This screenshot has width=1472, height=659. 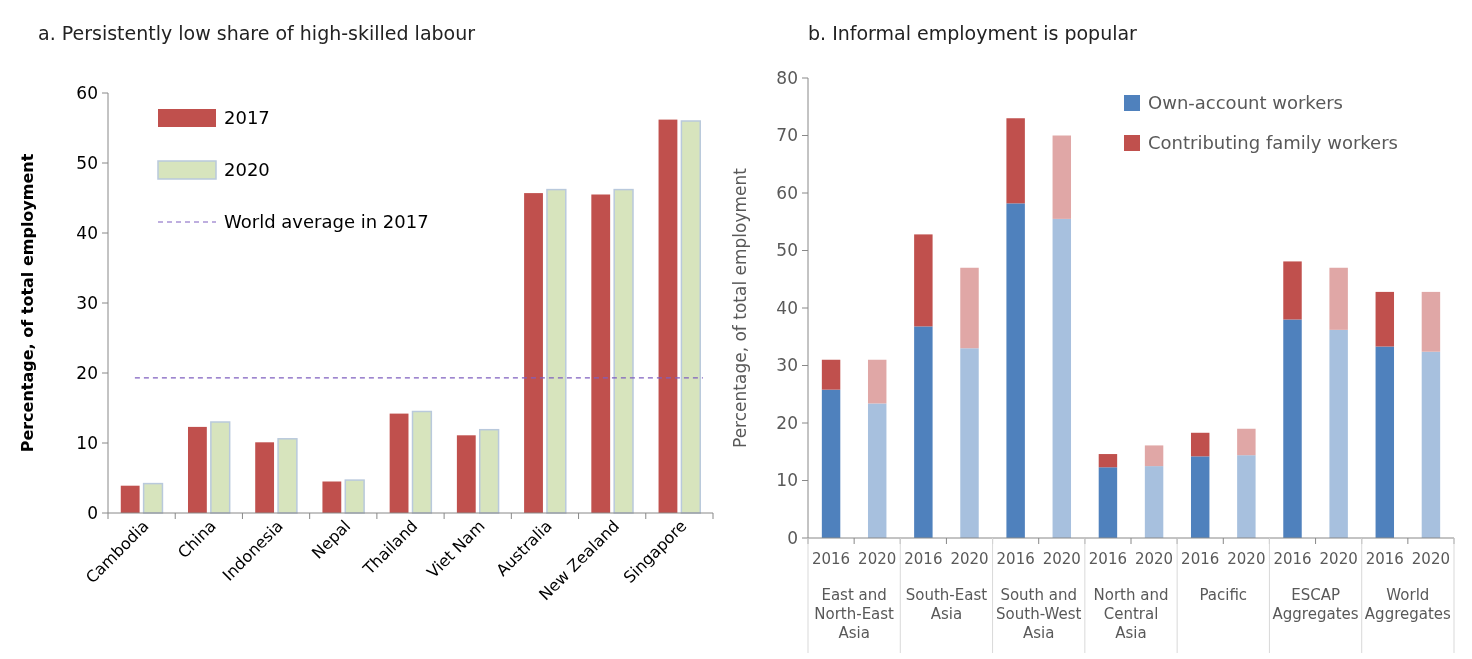 I want to click on text: South-East Asia, so click(x=946, y=604).